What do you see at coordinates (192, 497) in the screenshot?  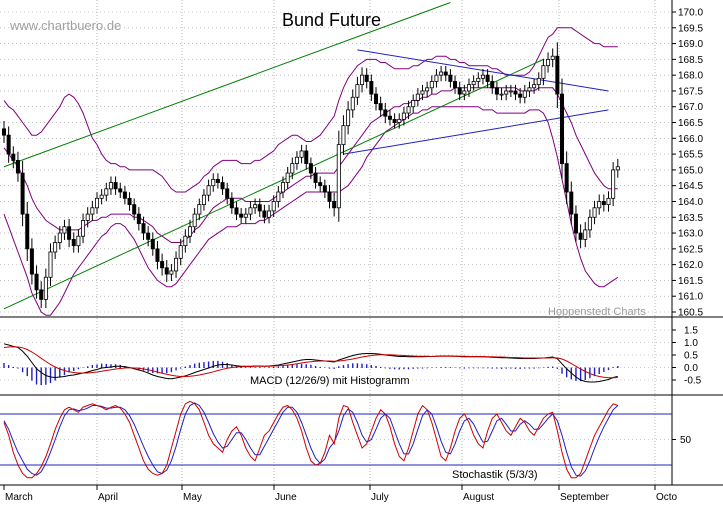 I see `x-tick-label: May` at bounding box center [192, 497].